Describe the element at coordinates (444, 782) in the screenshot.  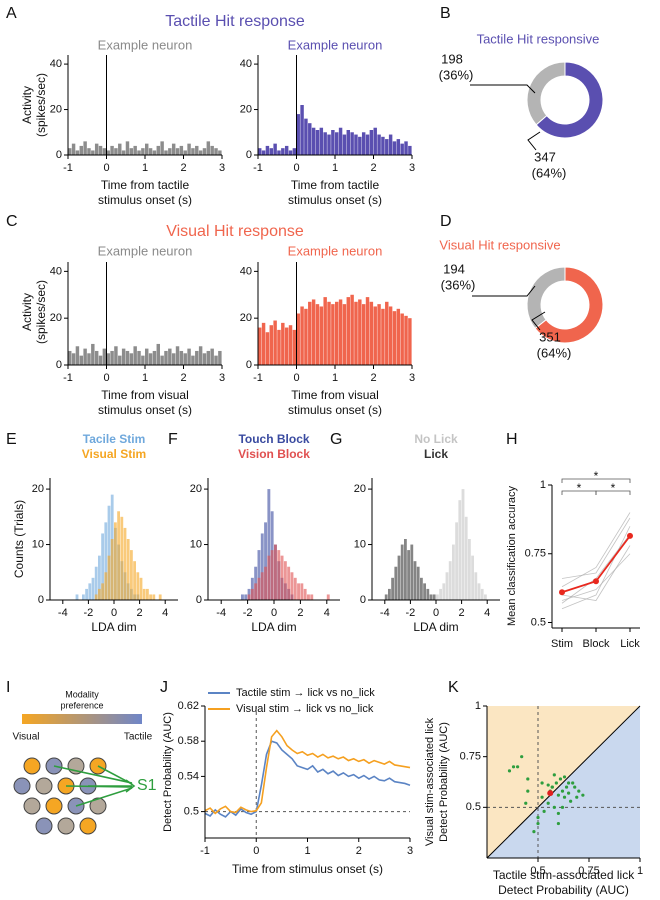
I see `y-axis-label: Detect Probability (AUC)` at that location.